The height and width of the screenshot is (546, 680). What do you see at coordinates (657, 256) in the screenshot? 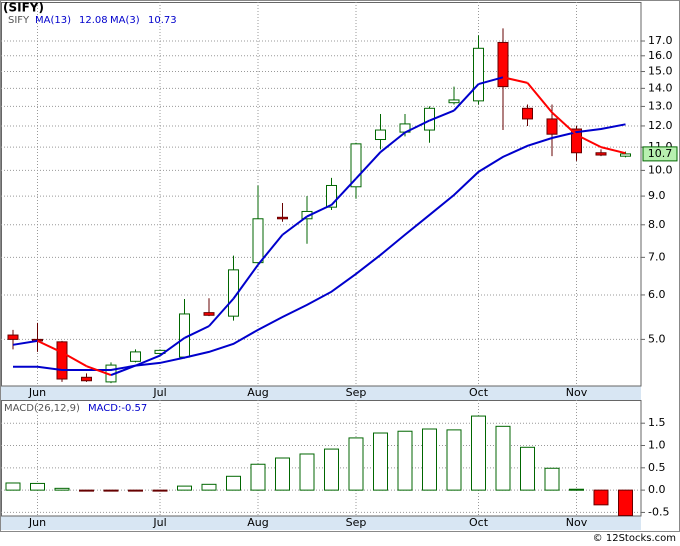
I see `y-tick-label: 7.0` at bounding box center [657, 256].